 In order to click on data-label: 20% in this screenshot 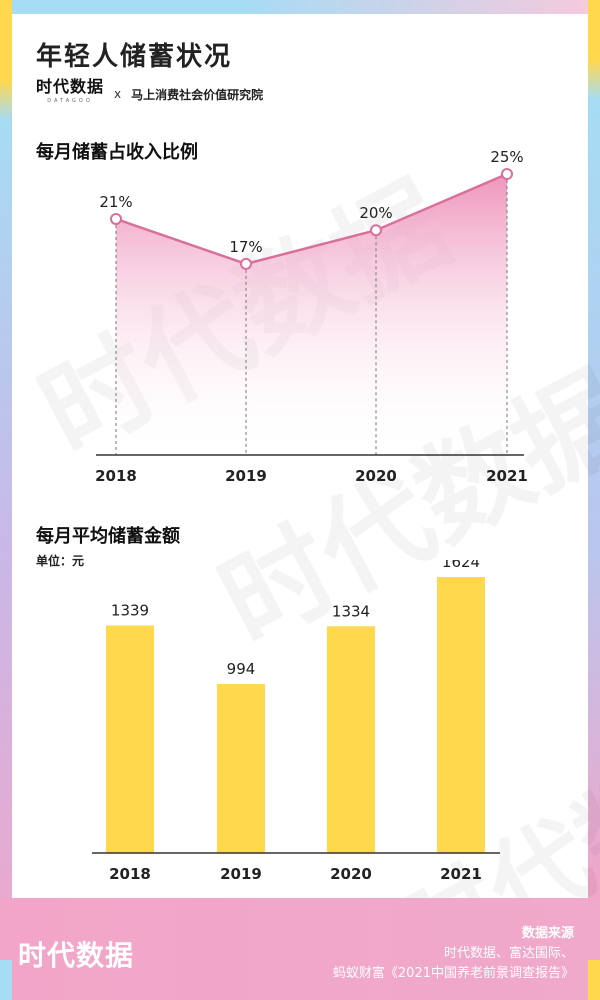, I will do `click(375, 213)`.